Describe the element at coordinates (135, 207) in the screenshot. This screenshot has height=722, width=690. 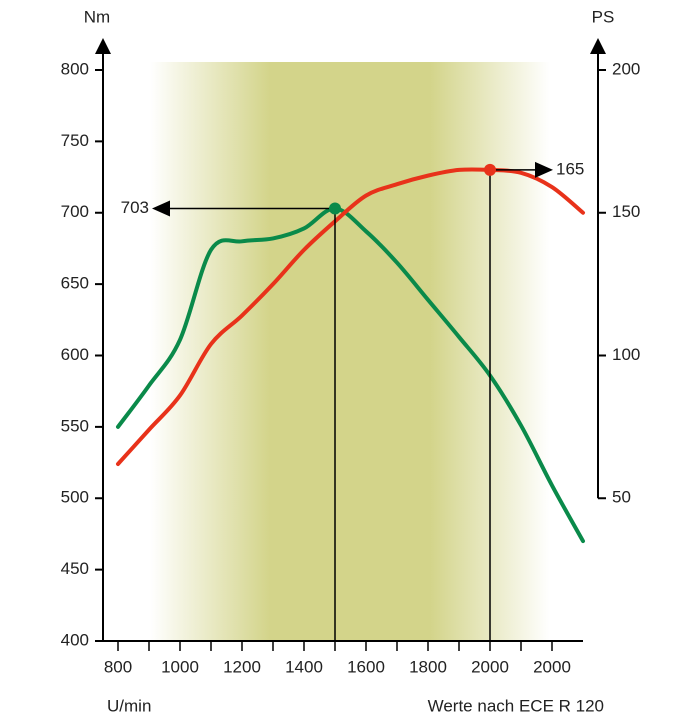
I see `annotation-label: 703` at that location.